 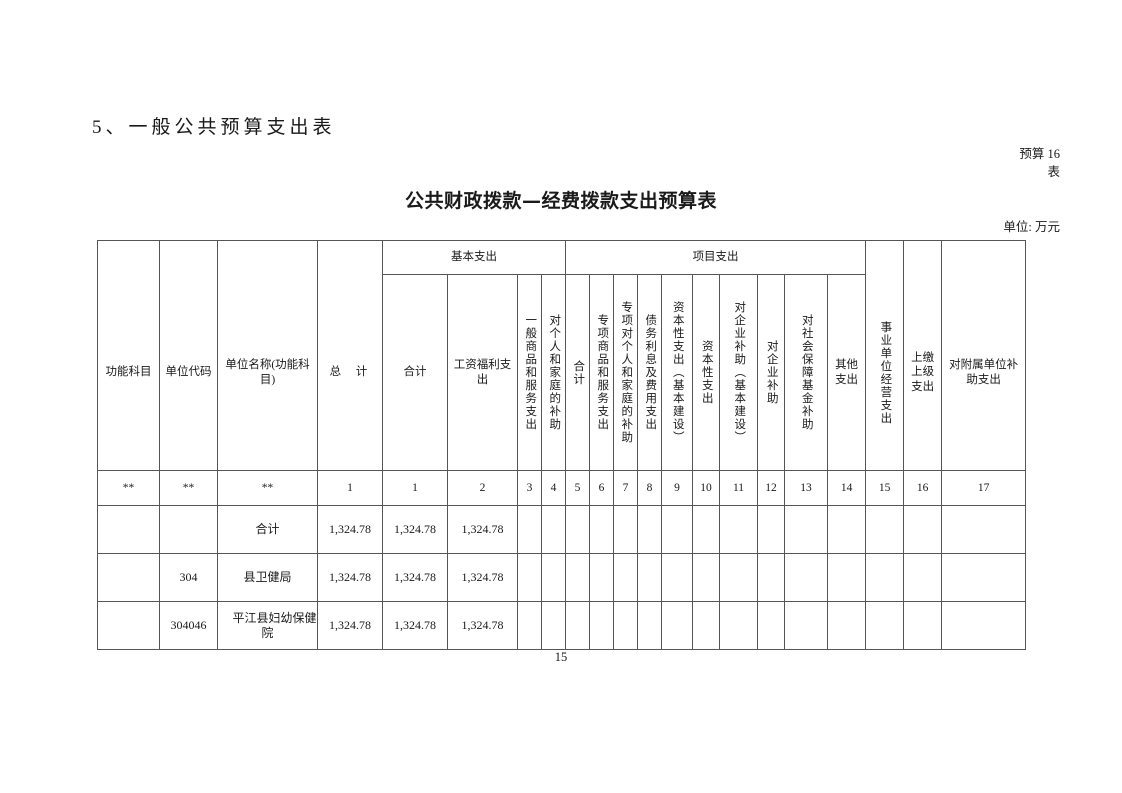 I want to click on cell-functional-subject, so click(x=128, y=625).